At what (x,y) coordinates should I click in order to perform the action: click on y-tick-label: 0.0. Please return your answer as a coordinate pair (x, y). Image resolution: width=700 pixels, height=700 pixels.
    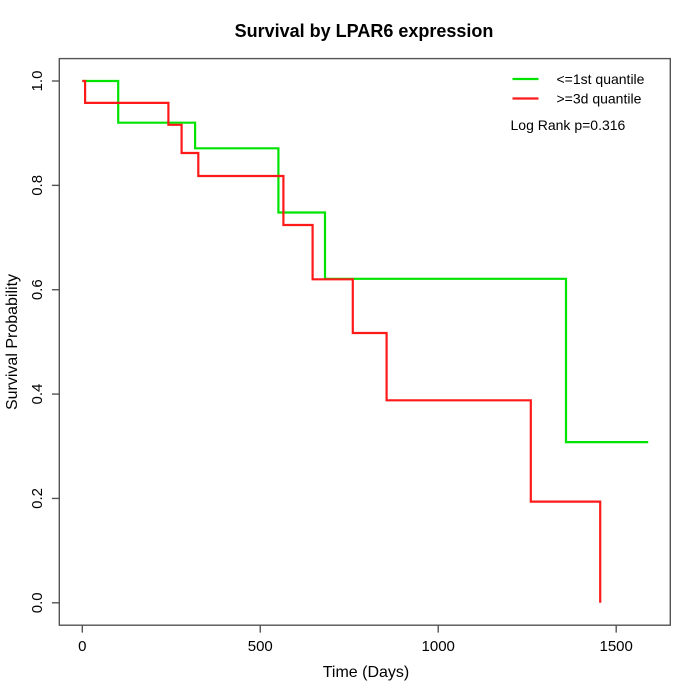
    Looking at the image, I should click on (37, 602).